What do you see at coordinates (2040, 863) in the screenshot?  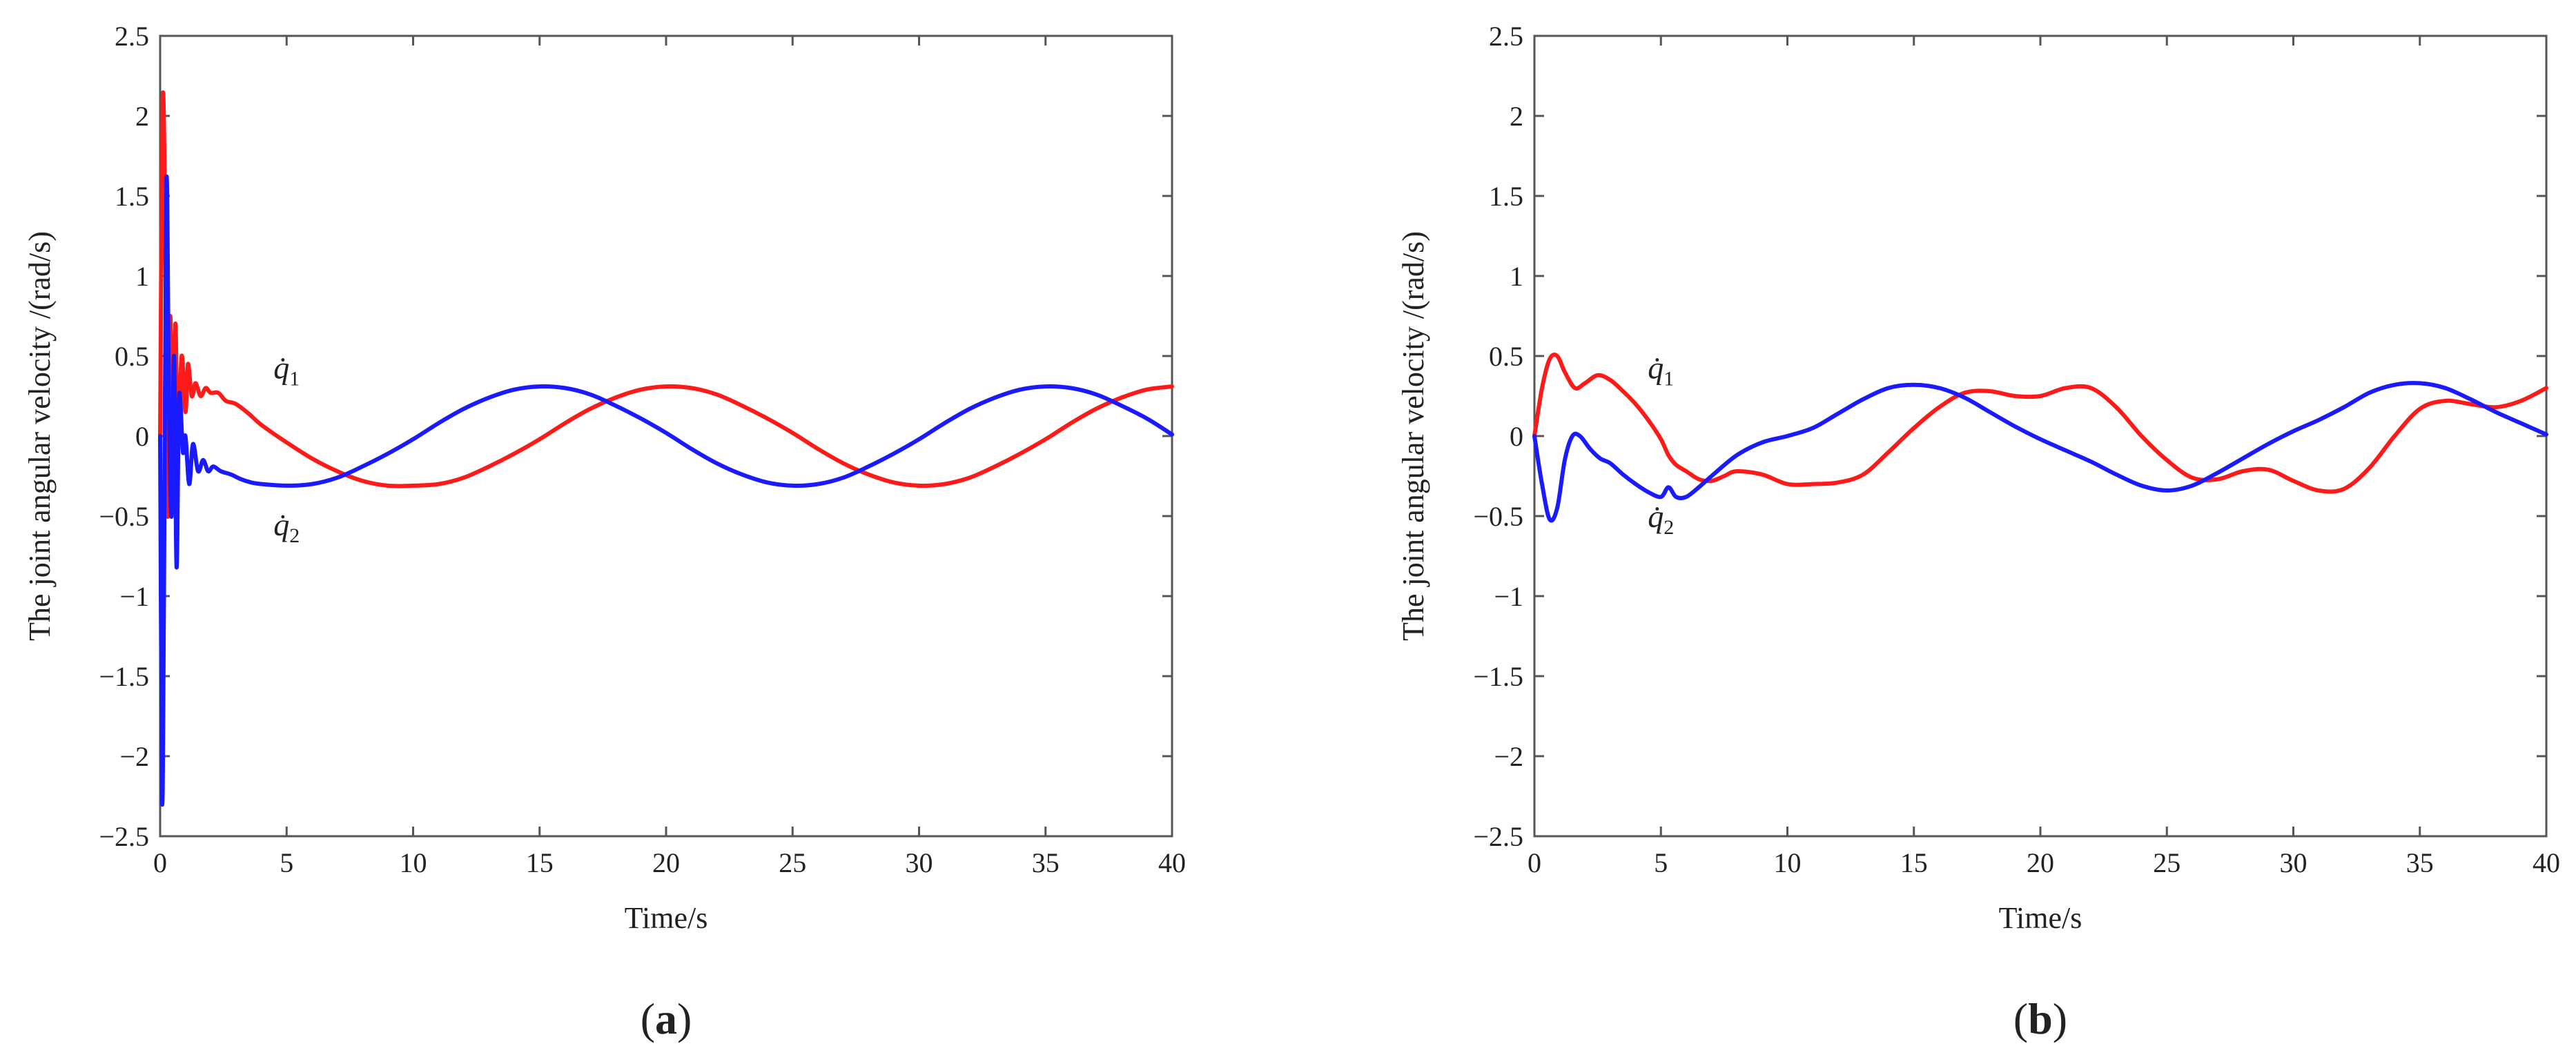 I see `panel-b-x-tick-label: 20` at bounding box center [2040, 863].